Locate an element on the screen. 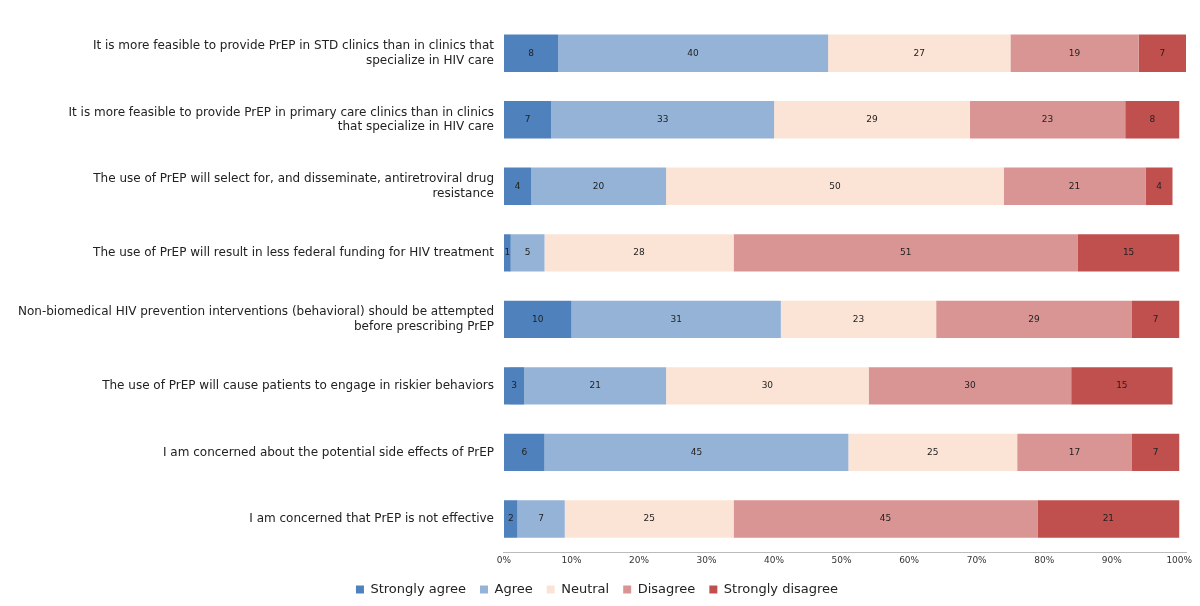  data-label: 31 is located at coordinates (676, 318).